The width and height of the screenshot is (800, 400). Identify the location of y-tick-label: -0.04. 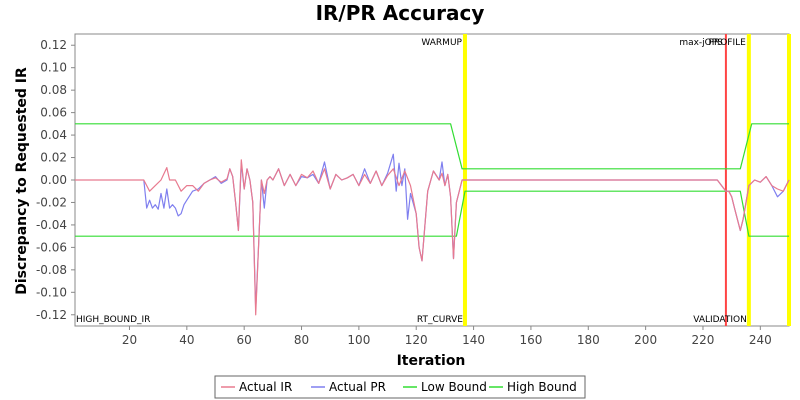
(51, 225).